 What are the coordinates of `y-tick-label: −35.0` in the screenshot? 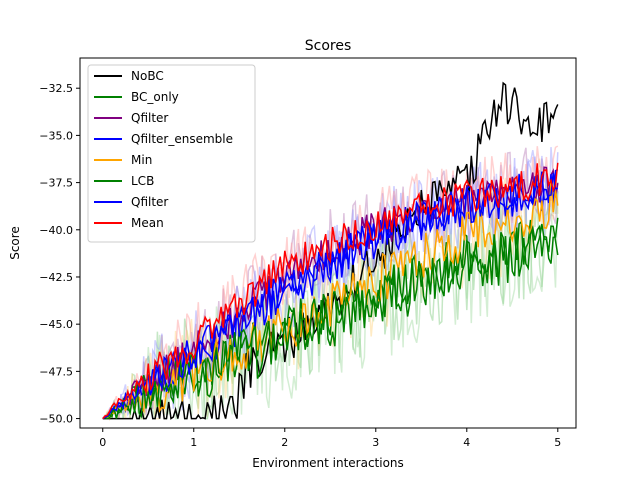 It's located at (56, 135).